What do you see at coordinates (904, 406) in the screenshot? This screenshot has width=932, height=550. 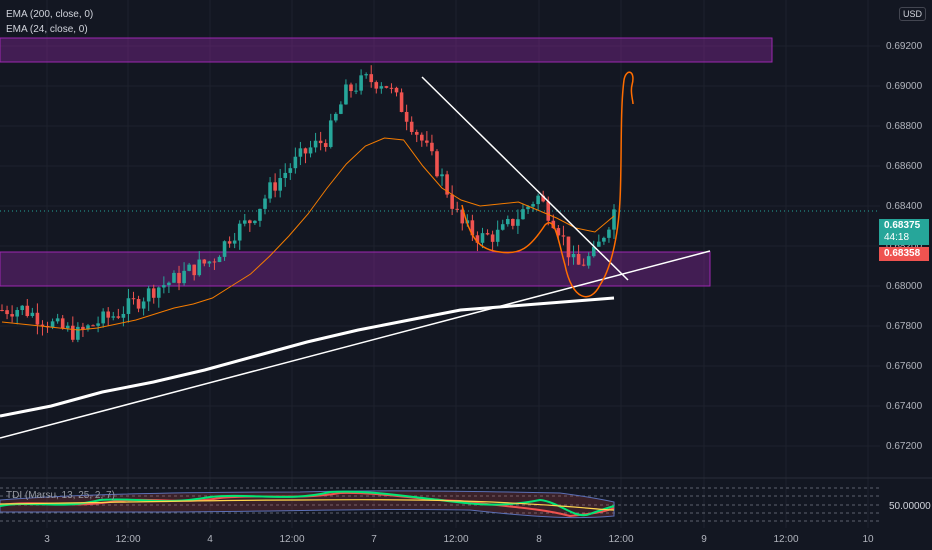 I see `y-tick-label: 0.67400` at bounding box center [904, 406].